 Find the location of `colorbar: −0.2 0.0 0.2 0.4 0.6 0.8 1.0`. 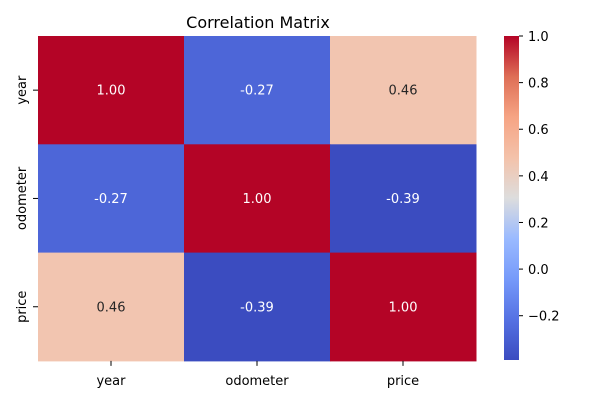

colorbar: −0.2 0.0 0.2 0.4 0.6 0.8 1.0 is located at coordinates (532, 195).